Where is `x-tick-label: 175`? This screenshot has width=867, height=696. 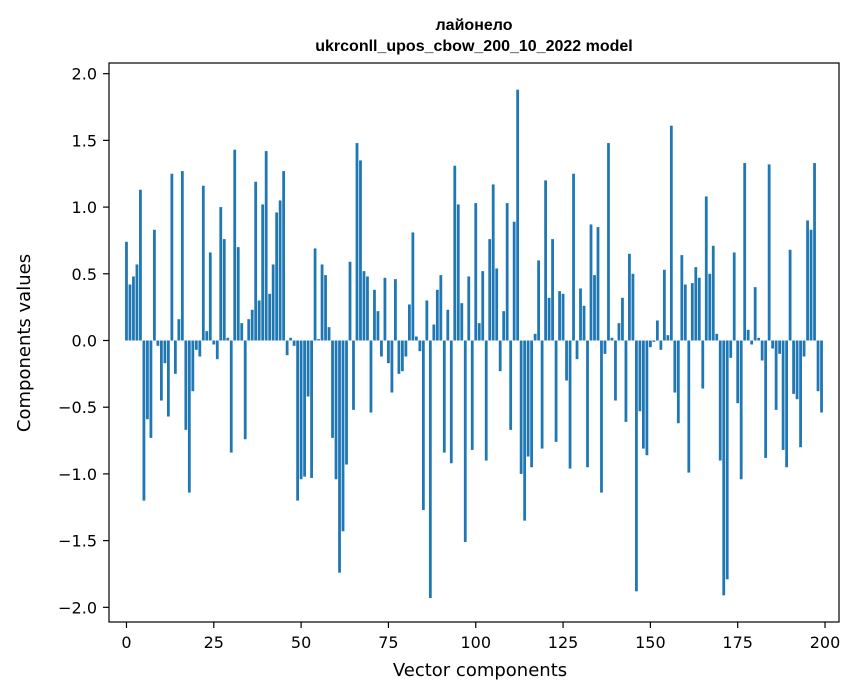 x-tick-label: 175 is located at coordinates (737, 642).